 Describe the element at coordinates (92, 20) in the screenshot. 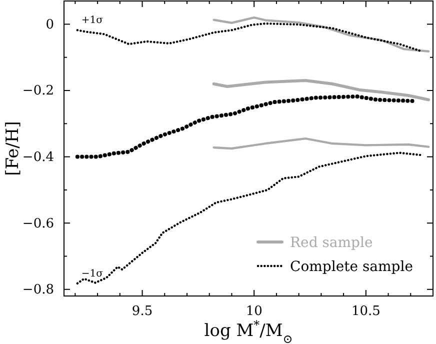

I see `annotation: +1σ` at that location.